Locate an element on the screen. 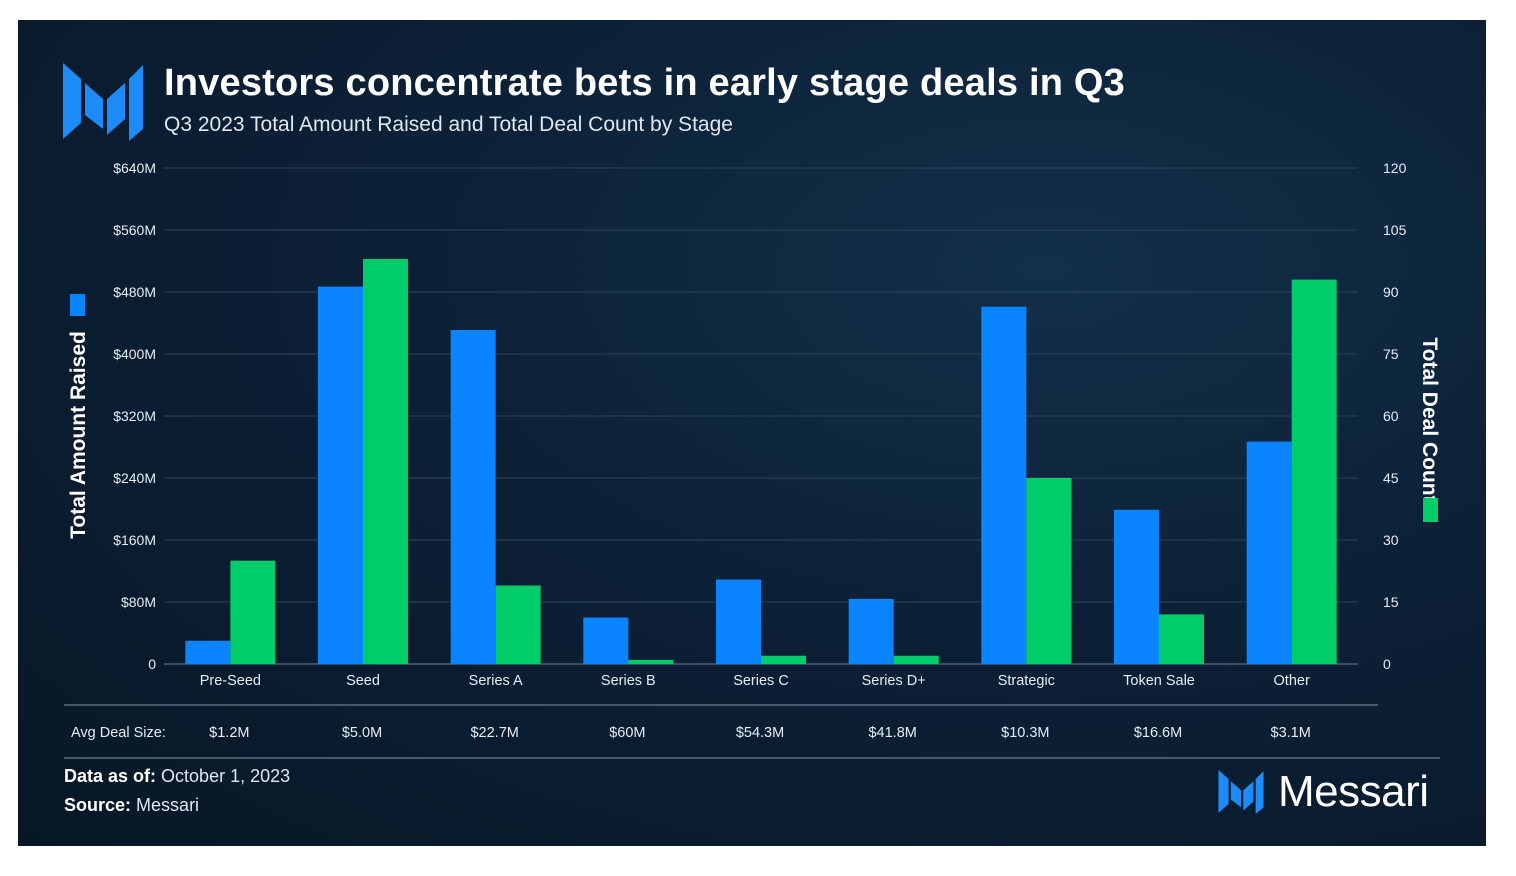  category-label: Series C is located at coordinates (761, 681).